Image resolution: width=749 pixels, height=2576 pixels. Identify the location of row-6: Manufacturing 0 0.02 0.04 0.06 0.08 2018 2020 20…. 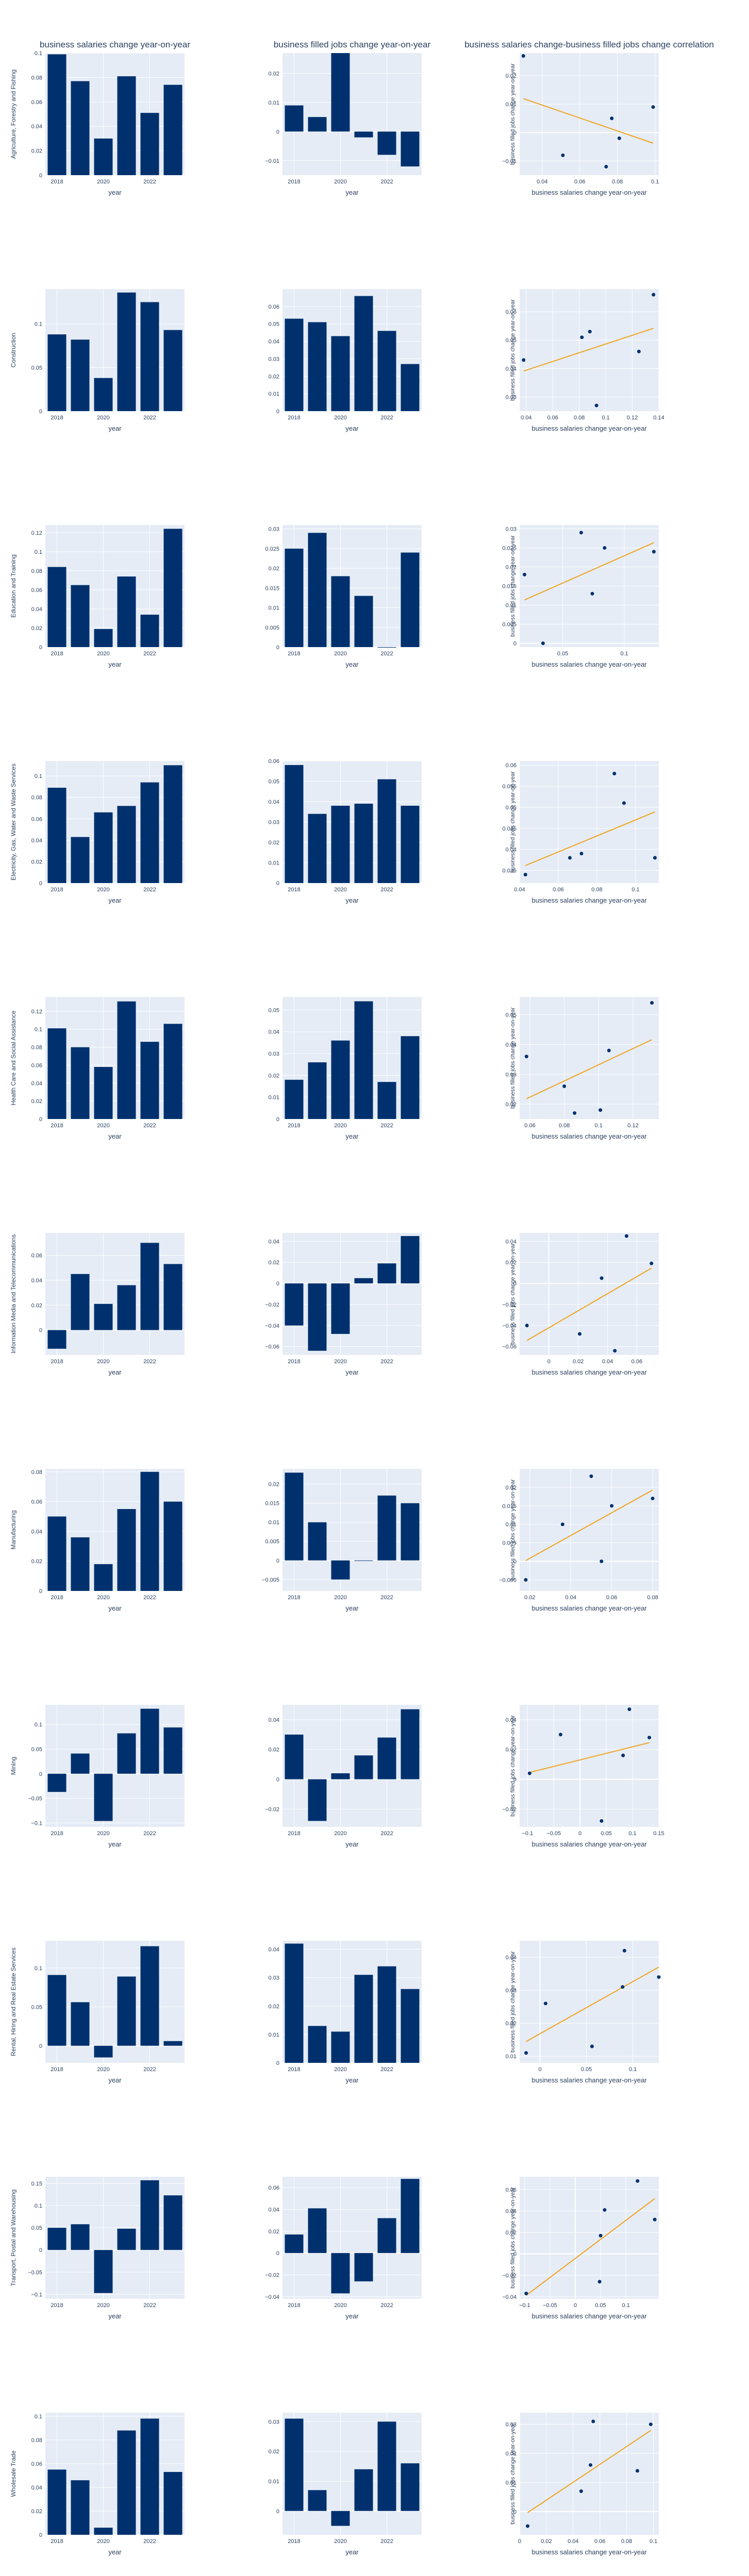
(334, 1540).